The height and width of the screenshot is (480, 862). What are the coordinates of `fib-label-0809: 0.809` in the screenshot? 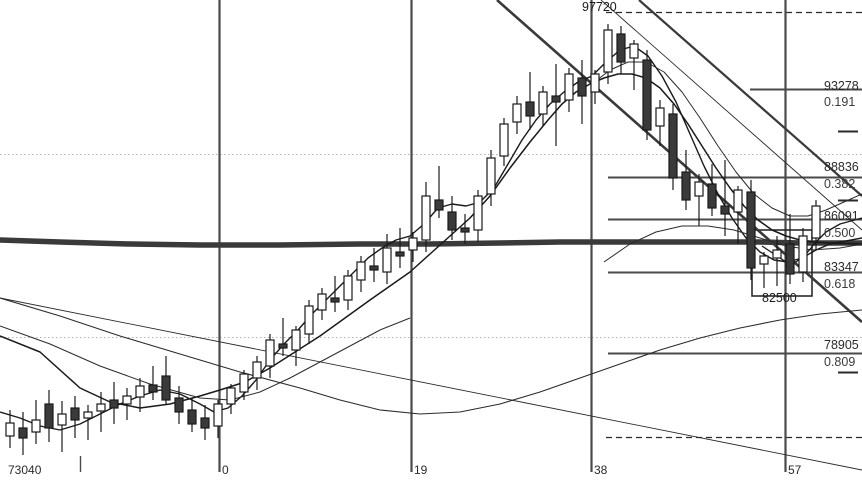 It's located at (840, 362).